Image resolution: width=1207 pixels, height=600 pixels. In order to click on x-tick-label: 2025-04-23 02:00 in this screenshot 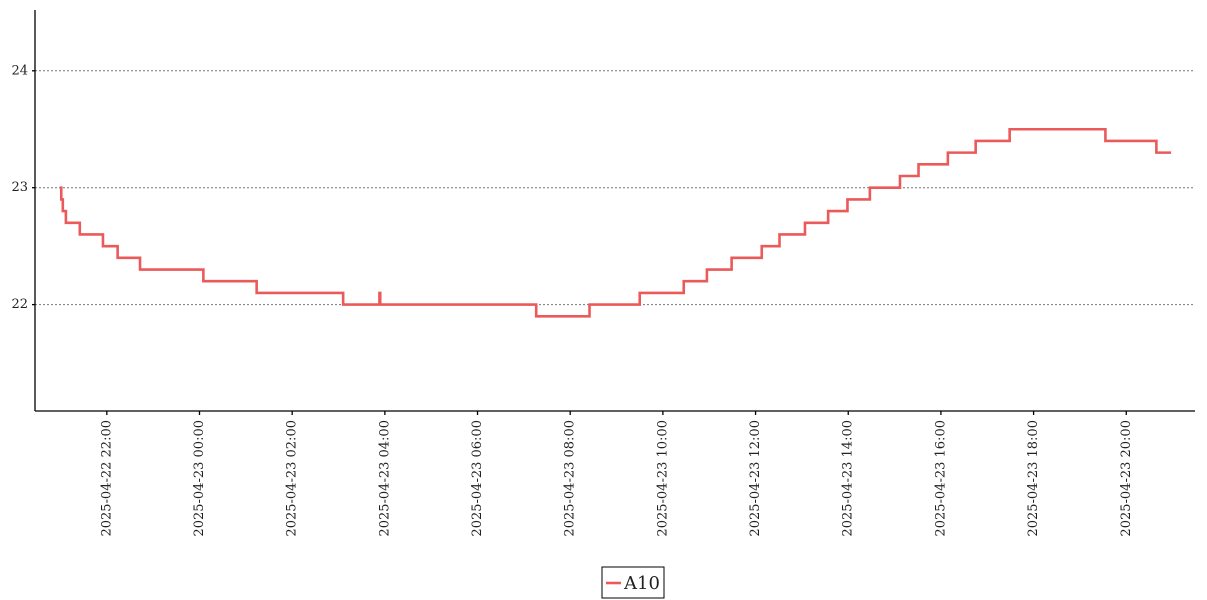, I will do `click(292, 478)`.